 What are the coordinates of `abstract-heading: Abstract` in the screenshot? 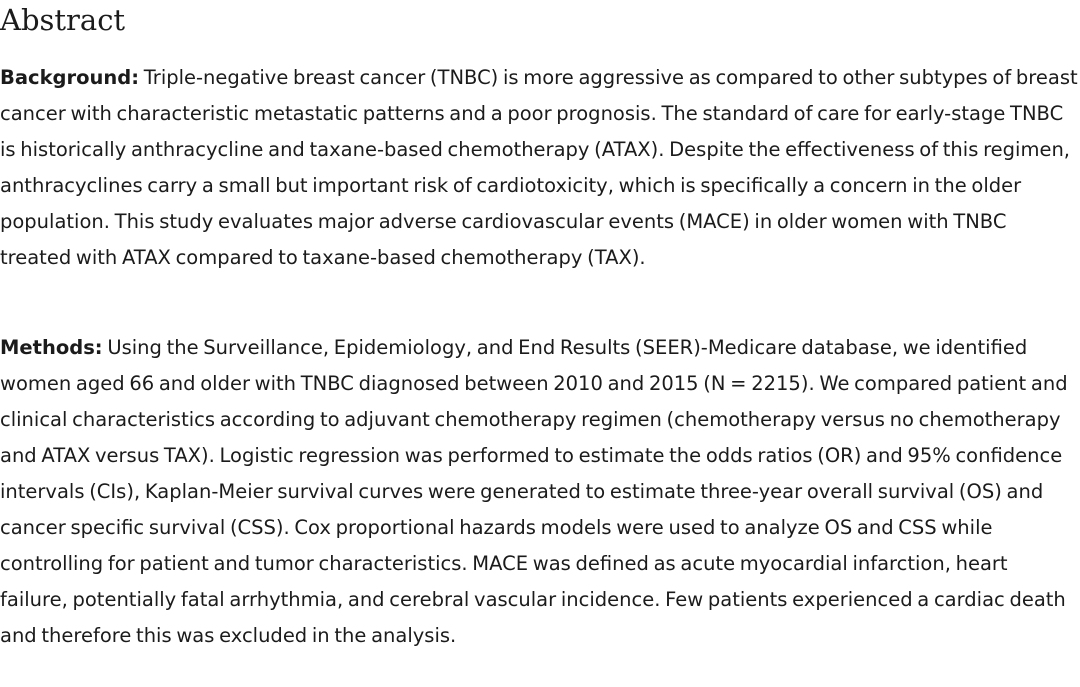 It's located at (63, 20).